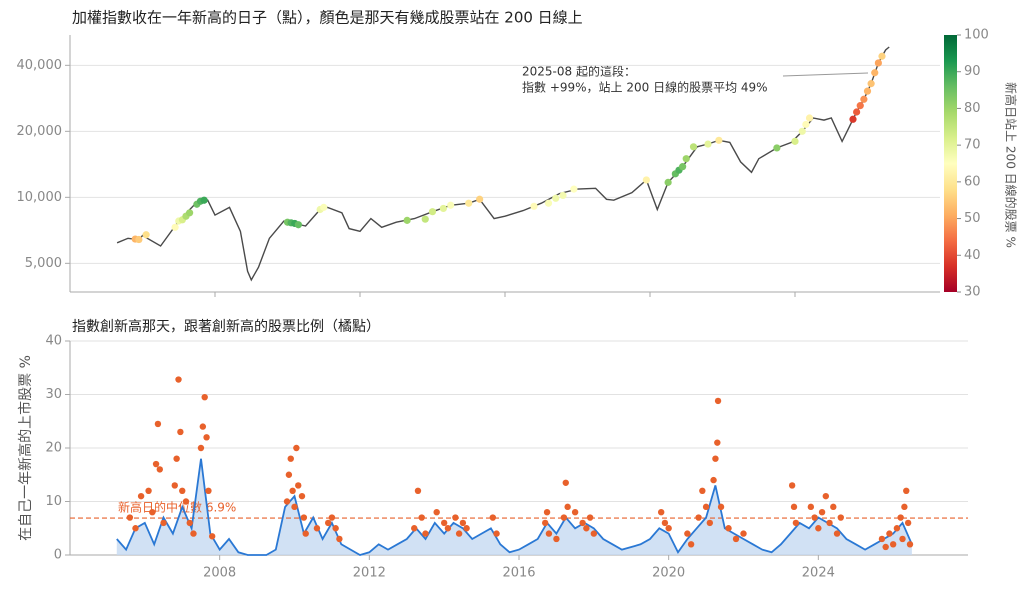  I want to click on y-tick-label: 0, so click(58, 555).